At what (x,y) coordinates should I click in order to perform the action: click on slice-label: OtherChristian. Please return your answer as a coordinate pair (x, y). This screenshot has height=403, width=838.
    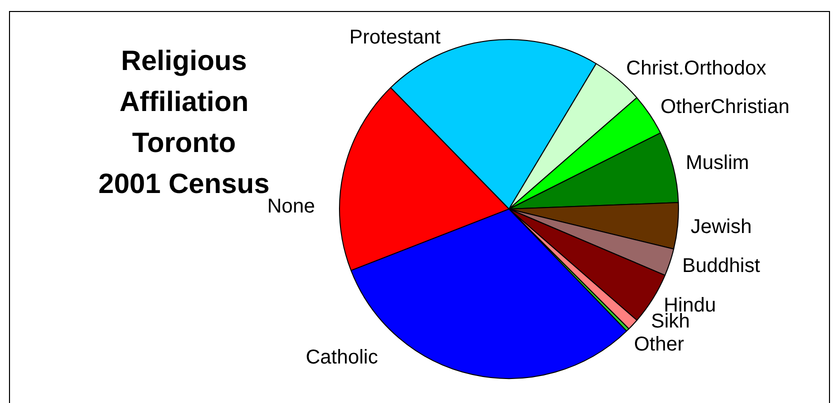
    Looking at the image, I should click on (725, 107).